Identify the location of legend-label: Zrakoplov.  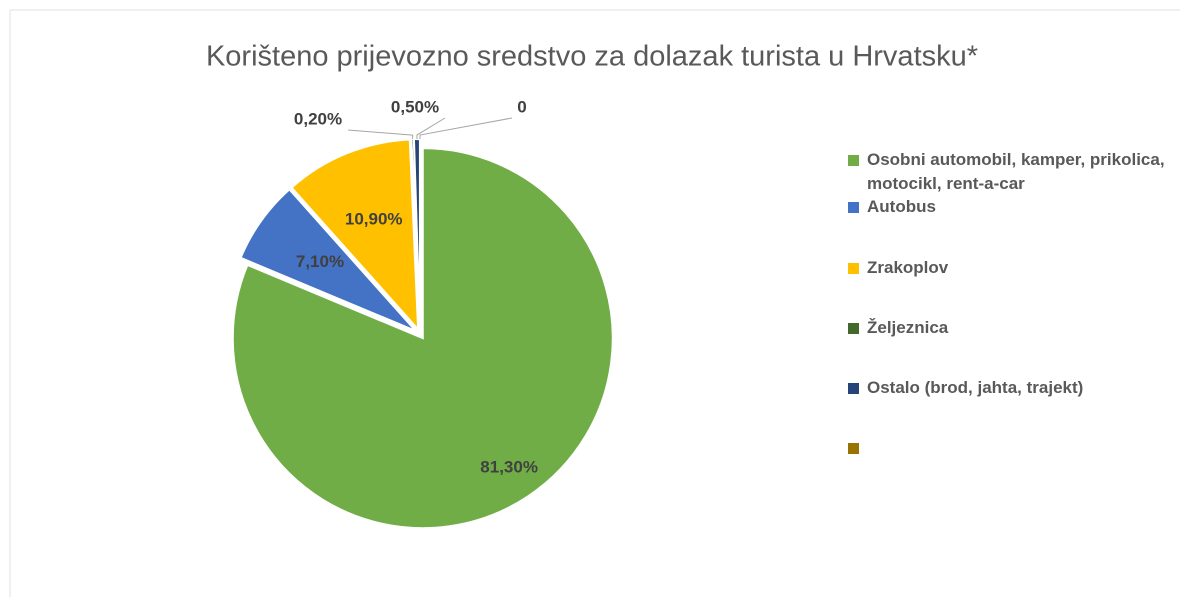
(908, 267).